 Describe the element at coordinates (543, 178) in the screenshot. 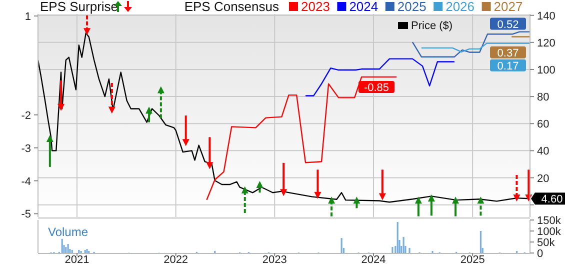

I see `y2-tick-label: 20` at that location.